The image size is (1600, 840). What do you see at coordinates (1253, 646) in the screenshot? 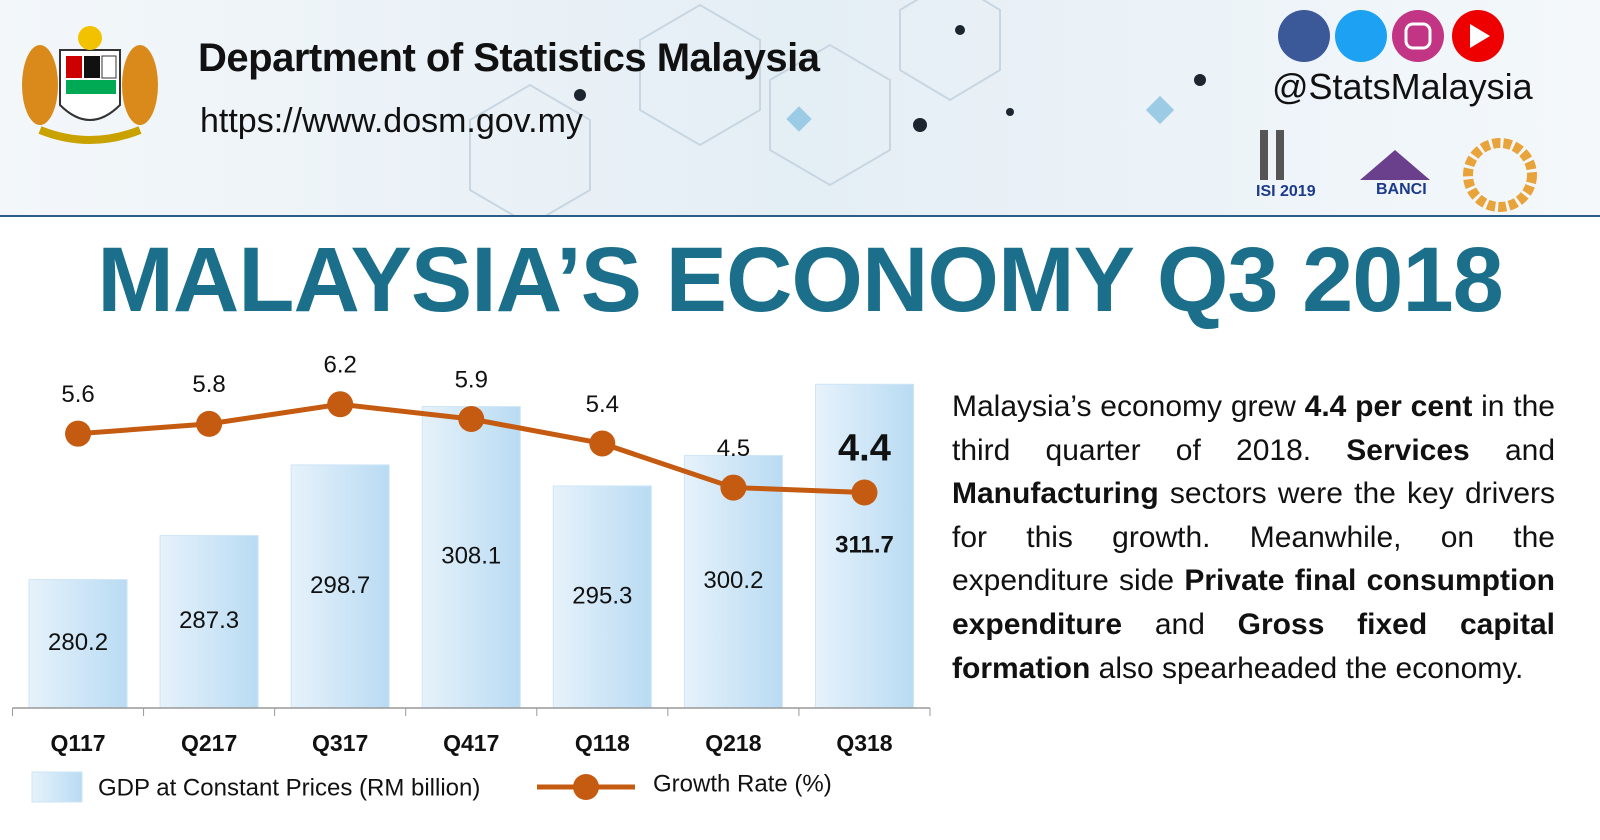
I see `text-segment: Gross fixed capital formation` at bounding box center [1253, 646].